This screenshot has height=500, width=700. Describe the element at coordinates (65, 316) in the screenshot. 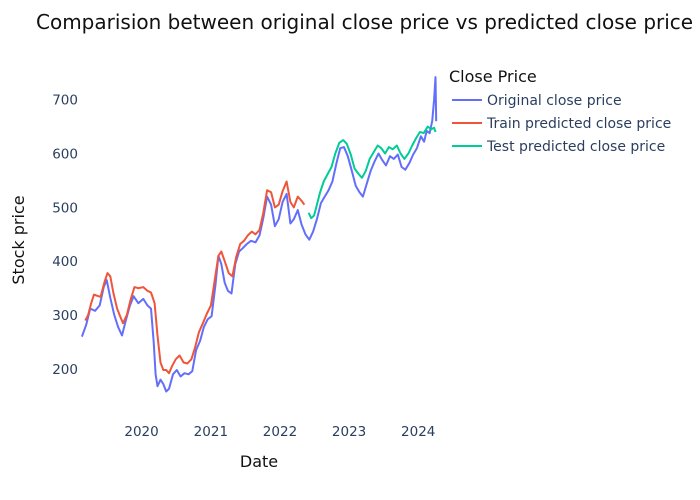

I see `y-tick-label: 300` at that location.